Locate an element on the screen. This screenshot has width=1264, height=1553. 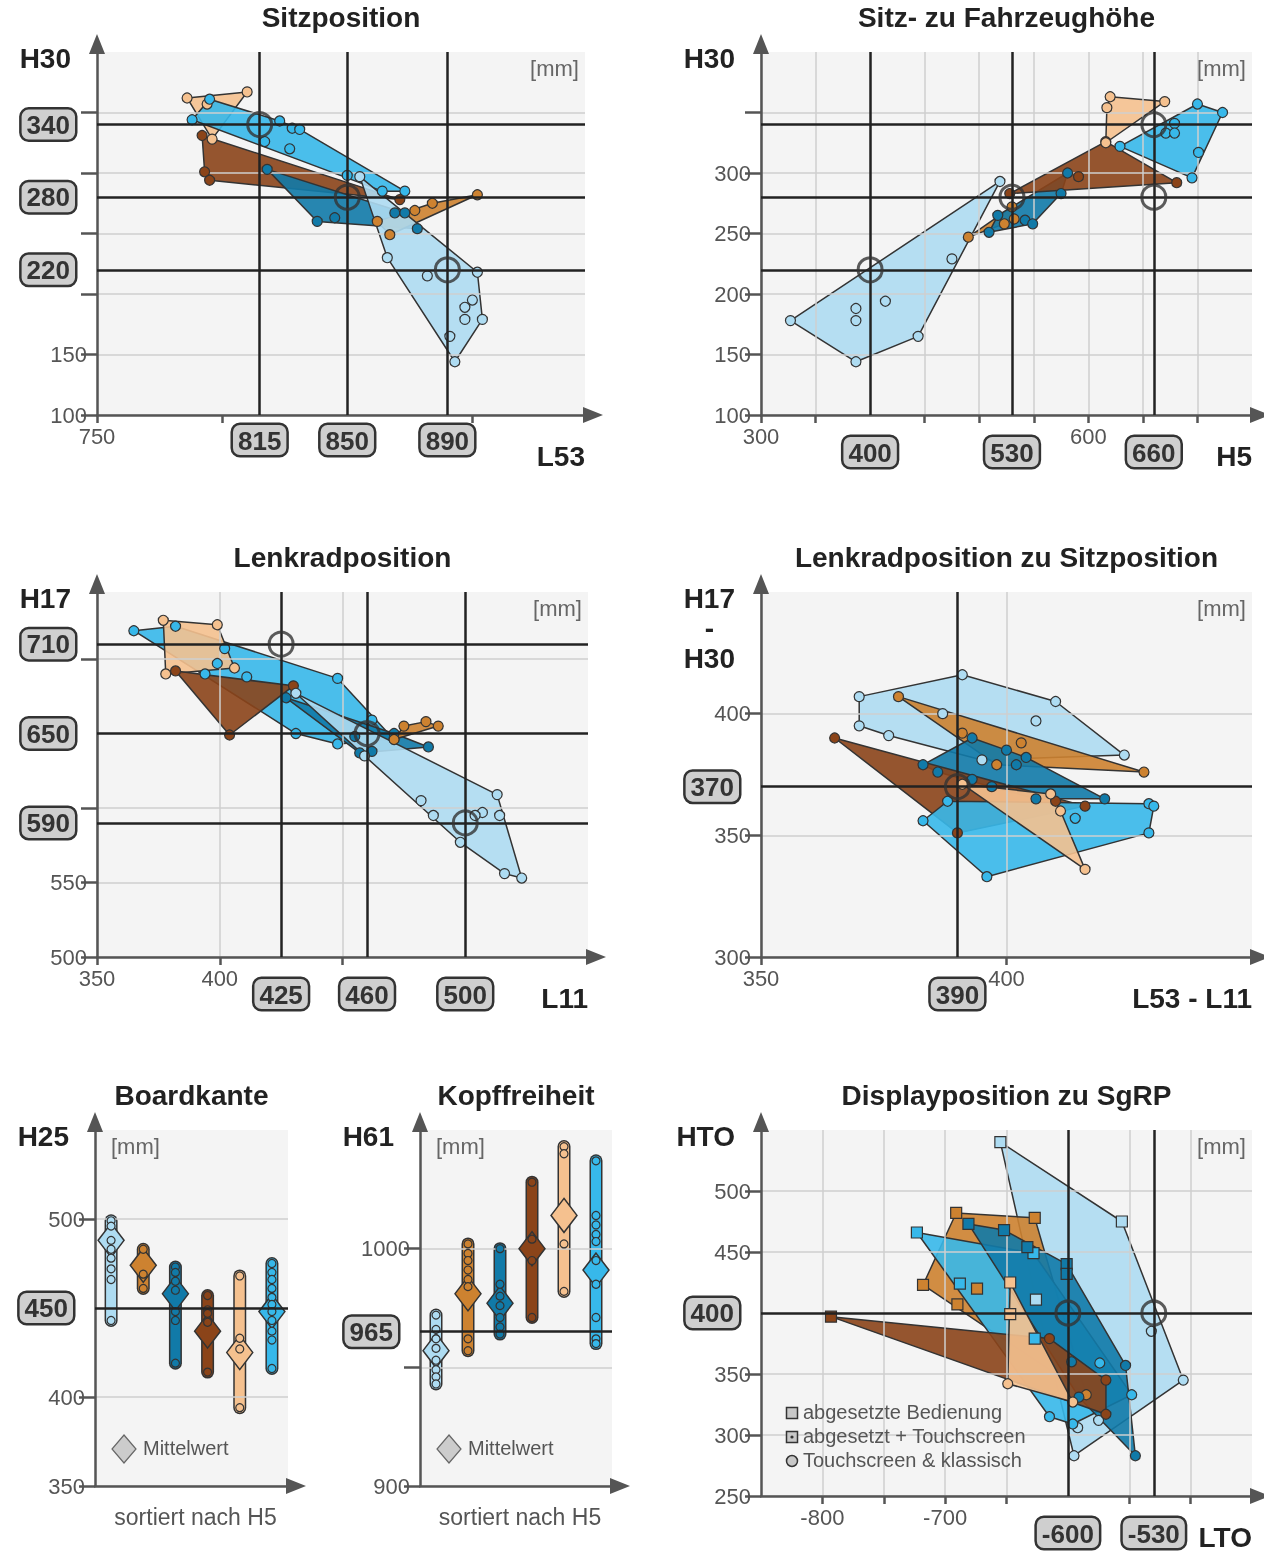
ref-line-label: 460 is located at coordinates (367, 995).